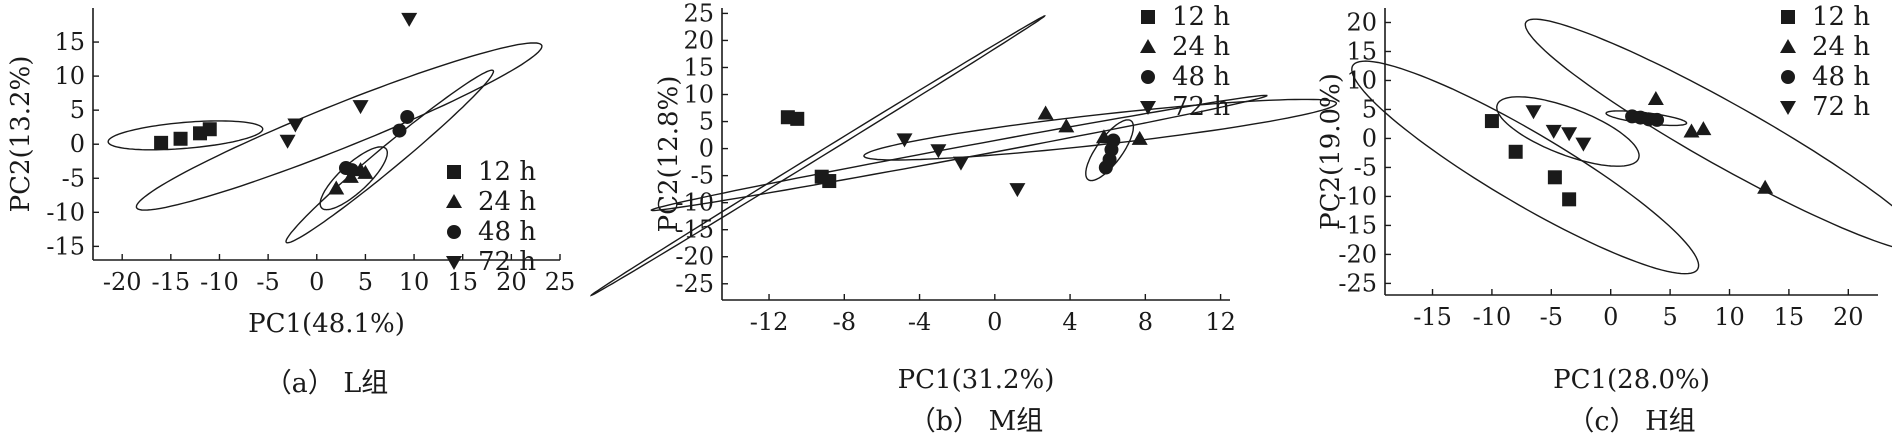 Image resolution: width=1892 pixels, height=434 pixels. What do you see at coordinates (1357, 283) in the screenshot?
I see `y-tick-label-neg25: -25` at bounding box center [1357, 283].